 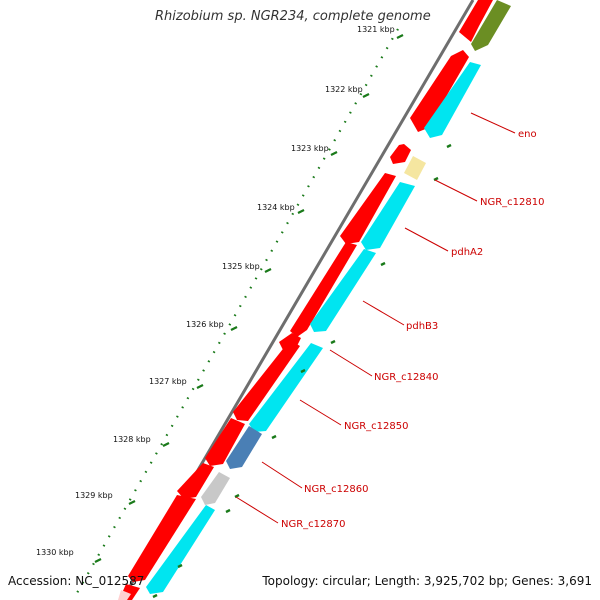 I want to click on gene-label-pdhb3: pdhB3, so click(x=422, y=326).